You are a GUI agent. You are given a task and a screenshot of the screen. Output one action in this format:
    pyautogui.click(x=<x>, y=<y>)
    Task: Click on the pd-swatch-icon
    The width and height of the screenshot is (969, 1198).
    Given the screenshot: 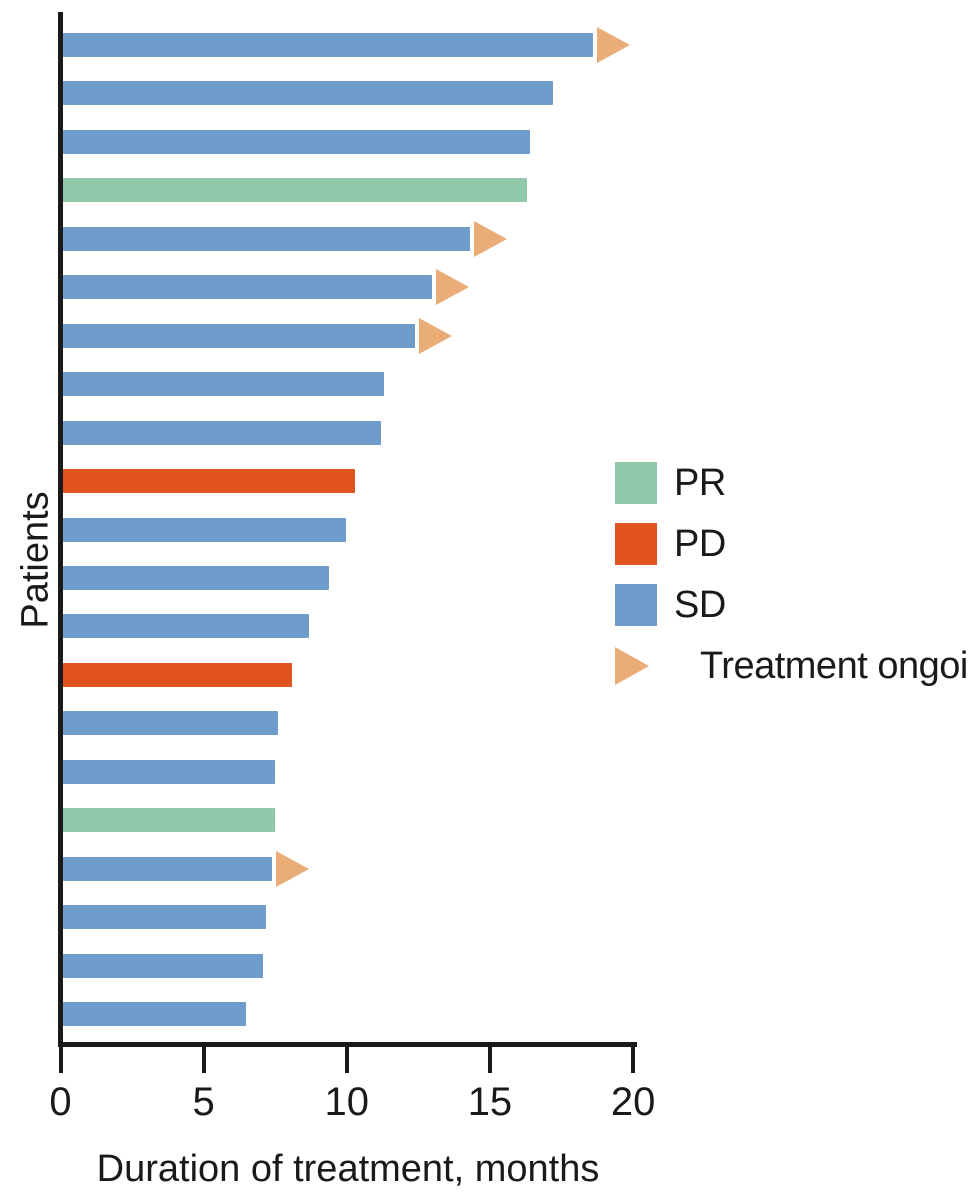 What is the action you would take?
    pyautogui.click(x=636, y=544)
    